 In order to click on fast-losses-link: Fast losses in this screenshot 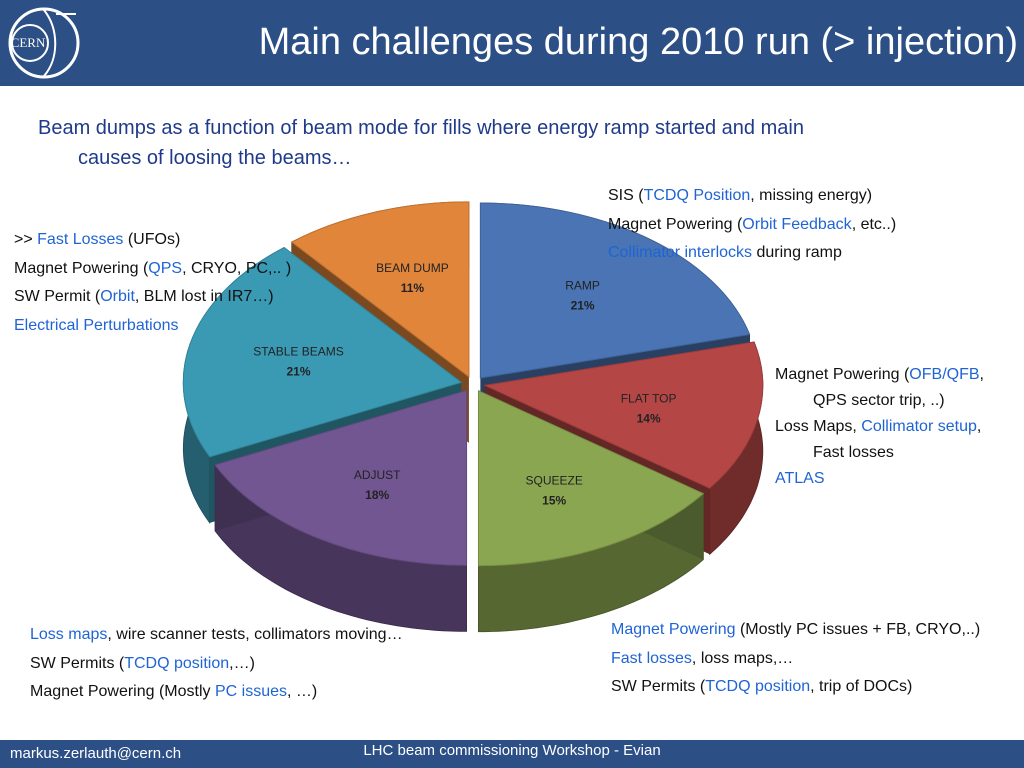, I will do `click(651, 658)`.